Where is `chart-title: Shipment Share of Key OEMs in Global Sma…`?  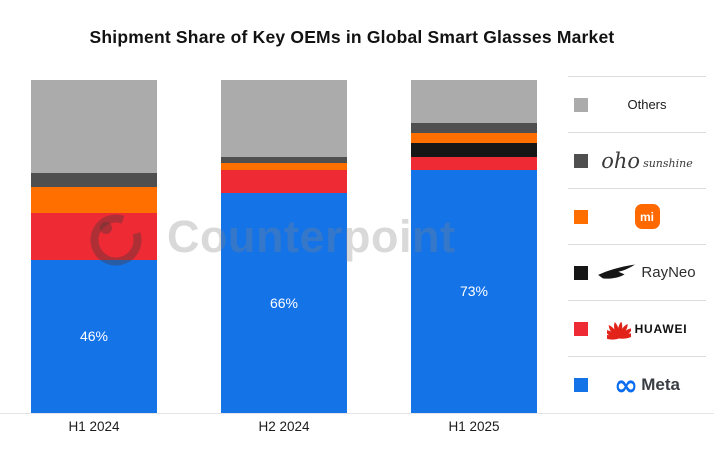
chart-title: Shipment Share of Key OEMs in Global Sma… is located at coordinates (352, 37).